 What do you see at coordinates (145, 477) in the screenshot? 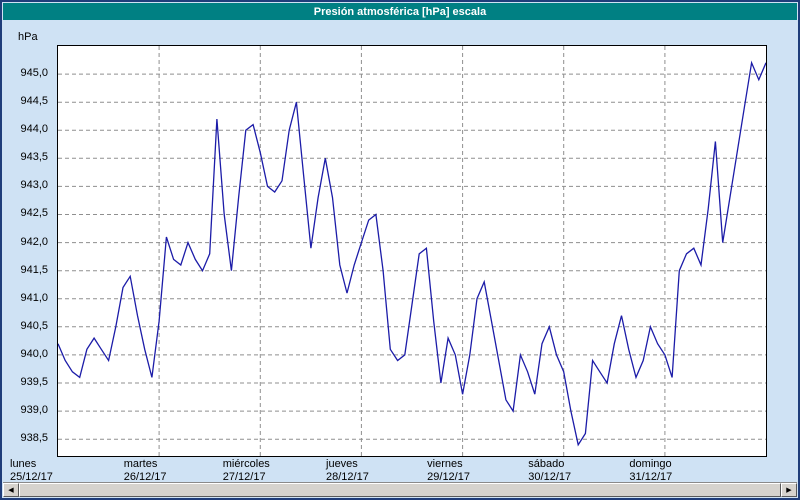
I see `day-date-label: 26/12/17` at bounding box center [145, 477].